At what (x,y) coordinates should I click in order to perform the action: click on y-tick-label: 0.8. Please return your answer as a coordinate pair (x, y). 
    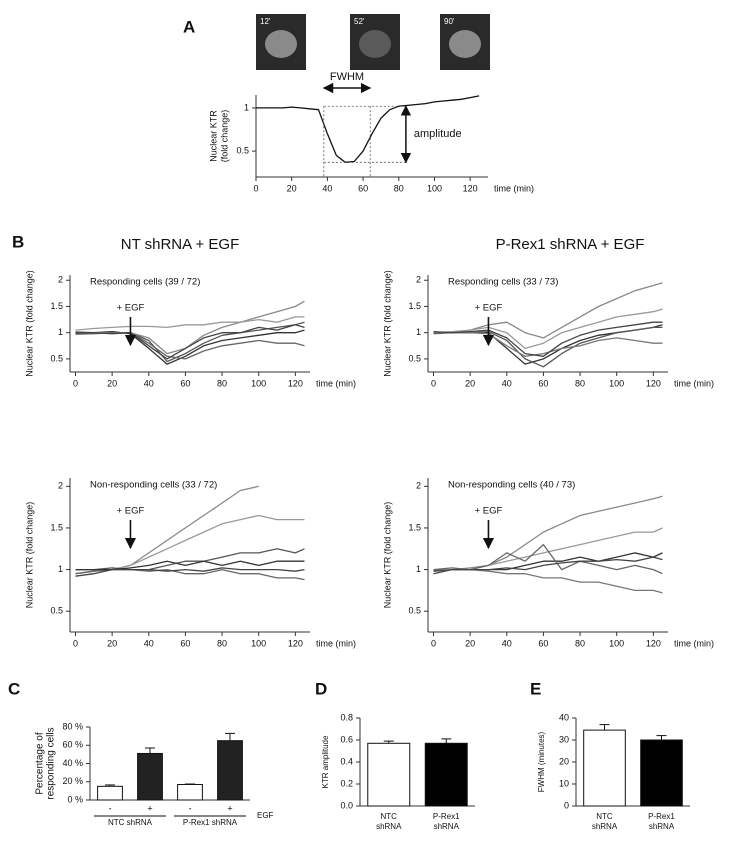
    Looking at the image, I should click on (346, 717).